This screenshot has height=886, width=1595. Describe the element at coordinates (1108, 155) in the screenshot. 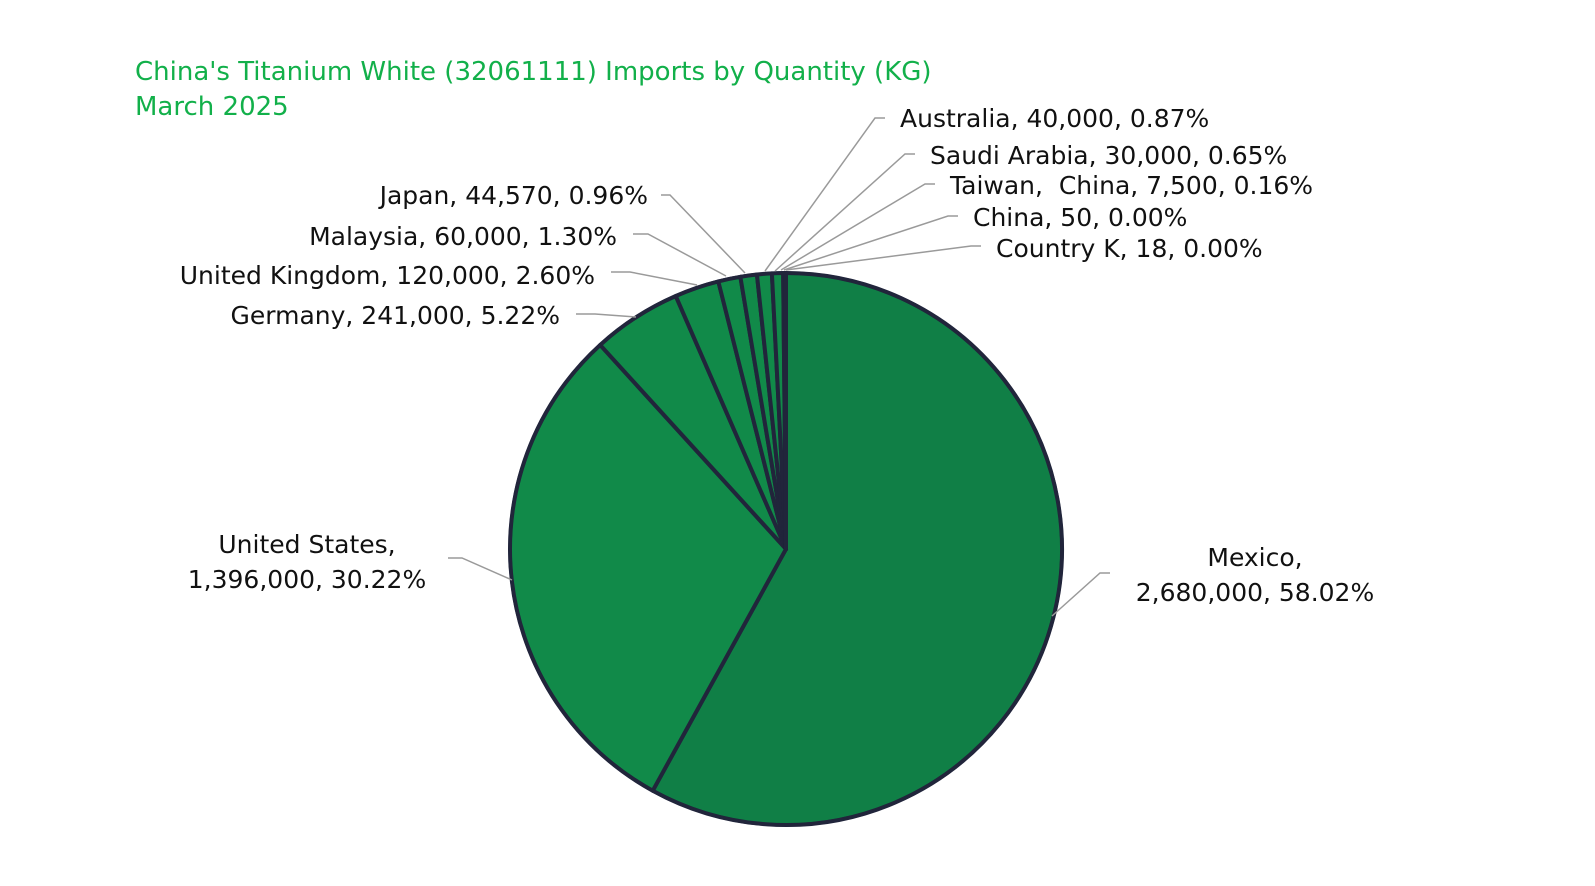

I see `slice-label-saudi-arabia-30-000-0-65: Saudi Arabia, 30,000, 0.65%` at that location.